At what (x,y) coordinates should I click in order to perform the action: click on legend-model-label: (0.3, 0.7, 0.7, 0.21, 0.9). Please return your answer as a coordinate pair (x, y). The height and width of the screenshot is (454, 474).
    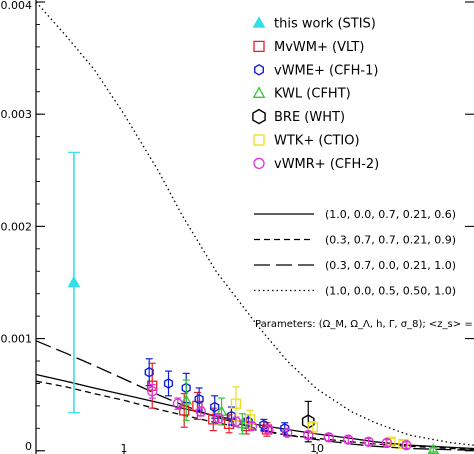
    Looking at the image, I should click on (390, 240).